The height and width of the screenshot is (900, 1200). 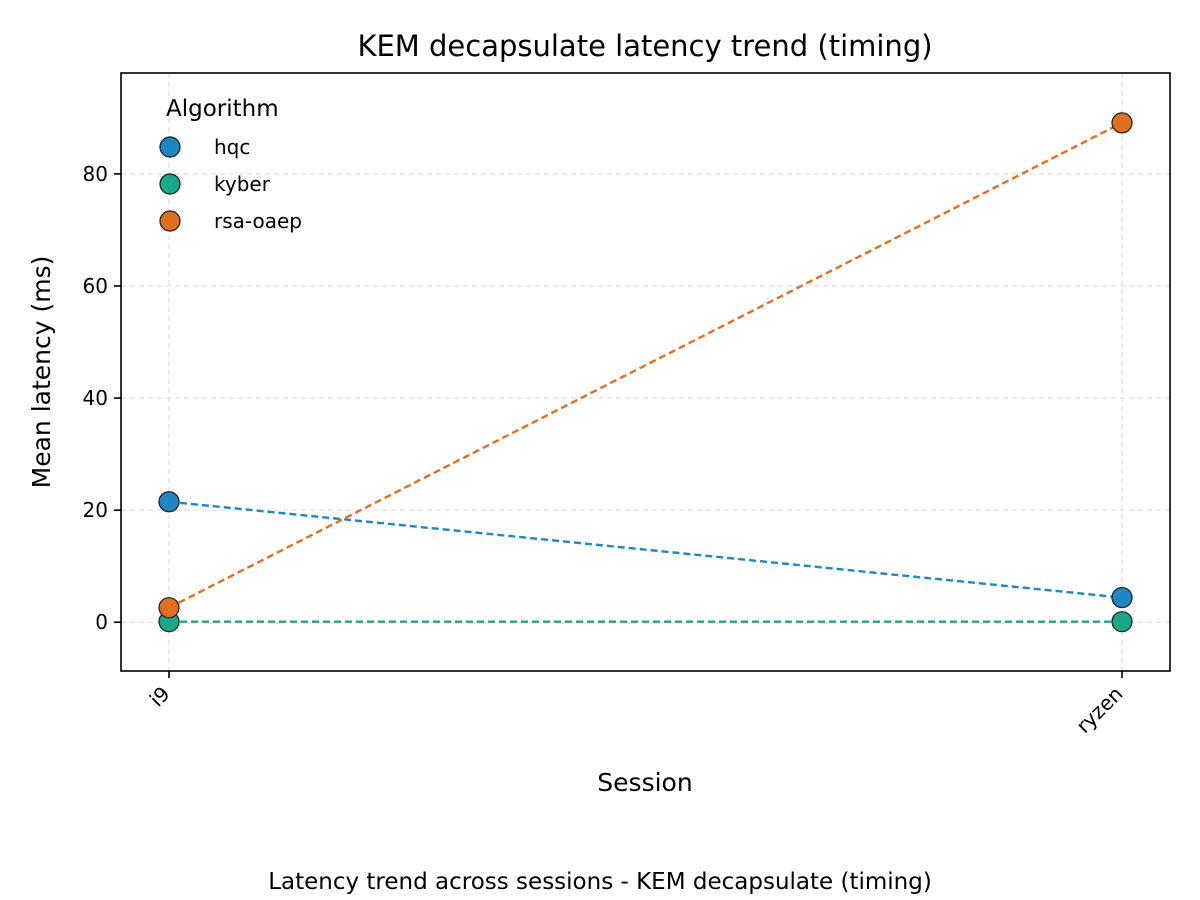 What do you see at coordinates (644, 46) in the screenshot?
I see `chart-title: KEM decapsulate latency trend (timing)` at bounding box center [644, 46].